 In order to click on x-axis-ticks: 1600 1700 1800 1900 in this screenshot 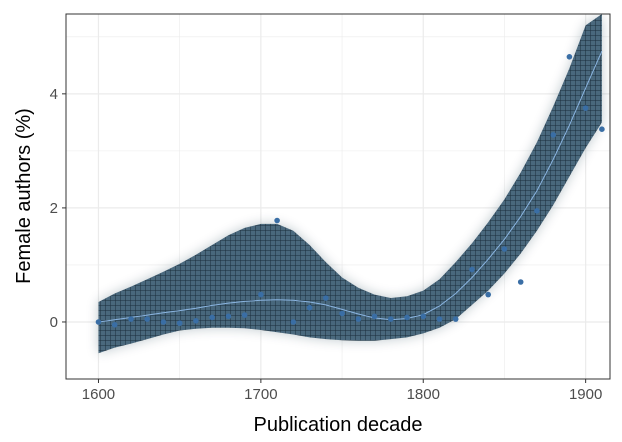, I will do `click(342, 391)`.